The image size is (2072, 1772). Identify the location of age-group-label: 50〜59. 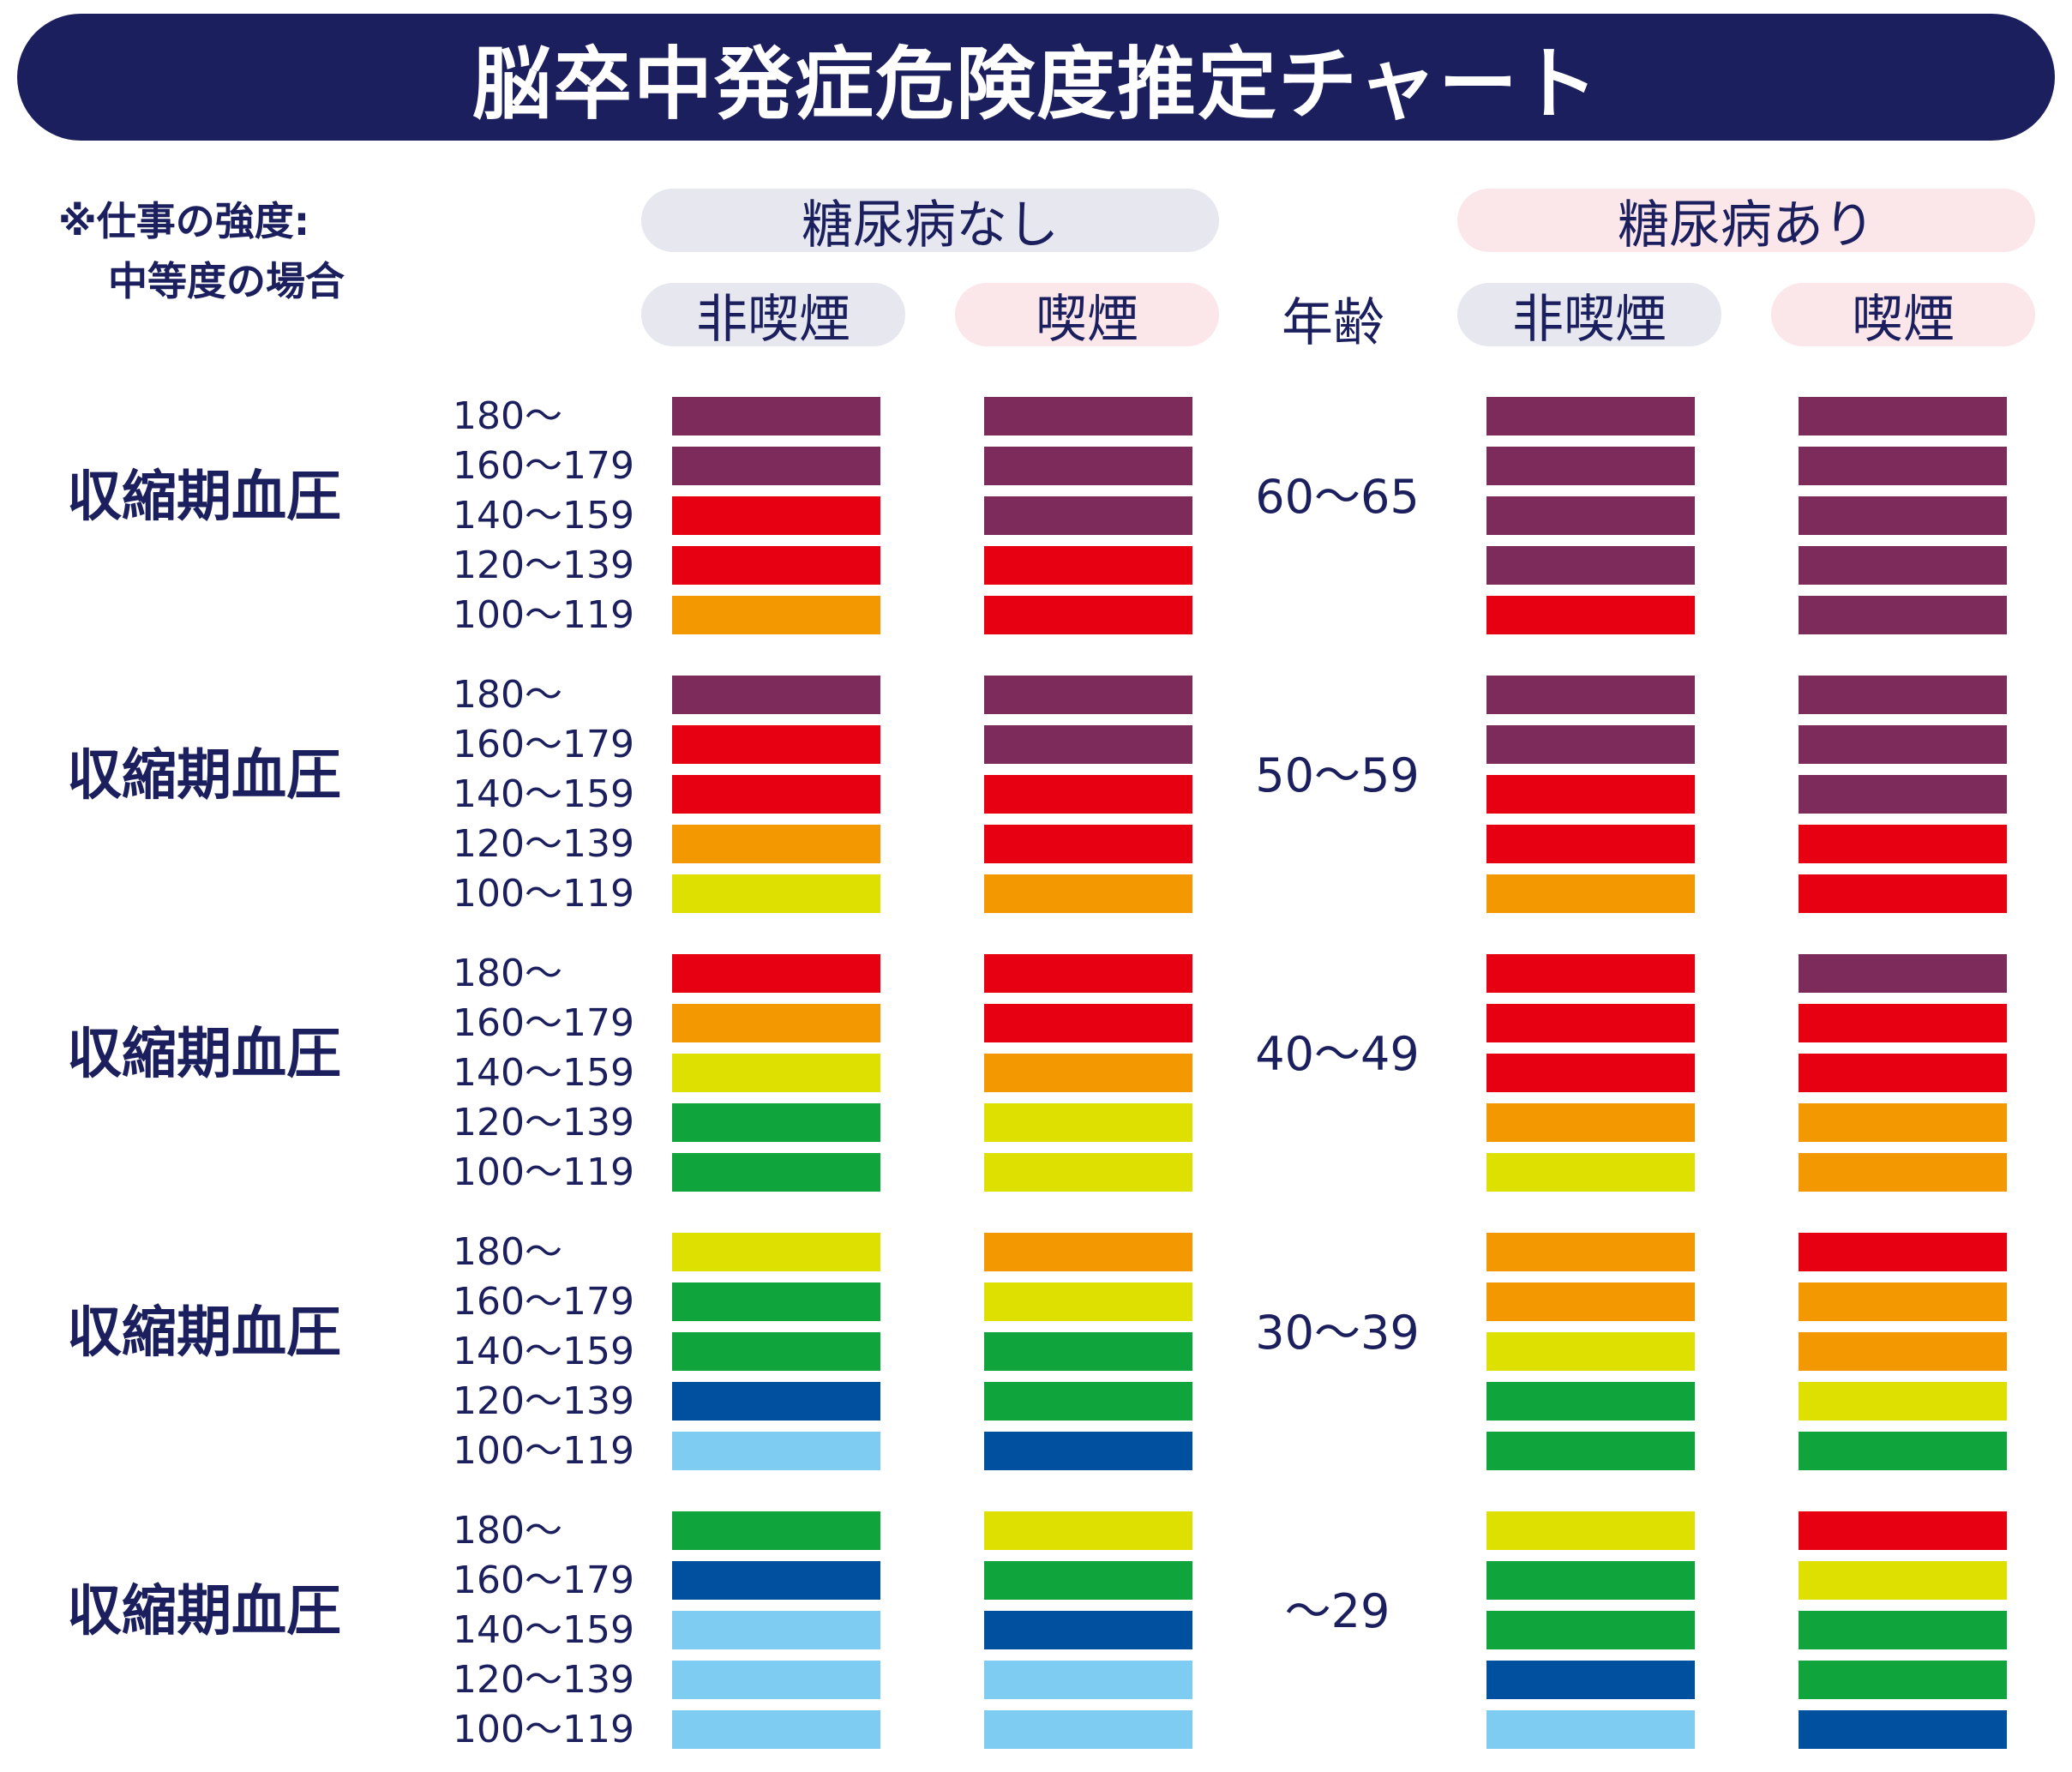
(1337, 775).